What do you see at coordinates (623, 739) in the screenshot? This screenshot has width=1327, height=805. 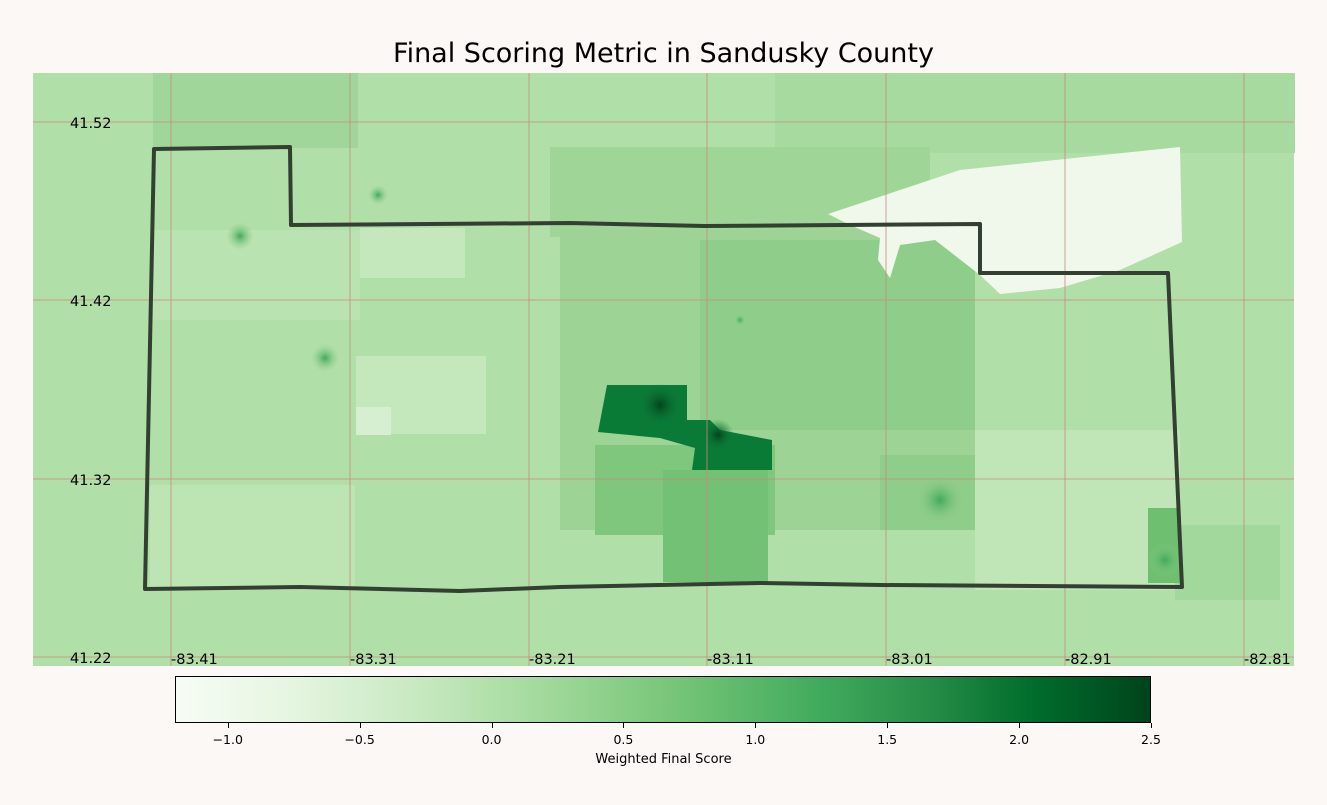 I see `colorbar-tick-label: 0.5` at bounding box center [623, 739].